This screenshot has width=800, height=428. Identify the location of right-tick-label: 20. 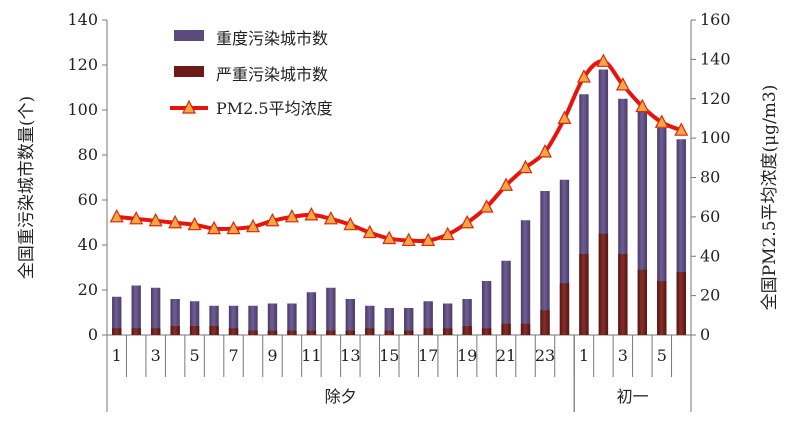
(710, 295).